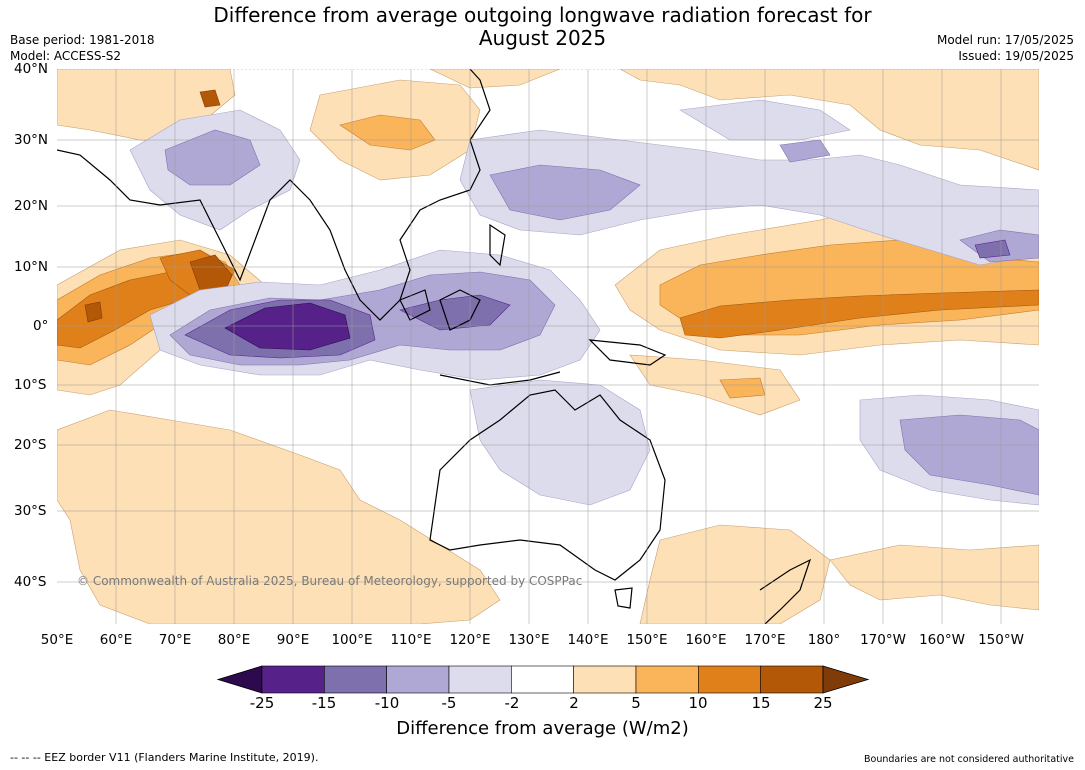 This screenshot has height=770, width=1085. What do you see at coordinates (234, 640) in the screenshot?
I see `lon-label: 80°E` at bounding box center [234, 640].